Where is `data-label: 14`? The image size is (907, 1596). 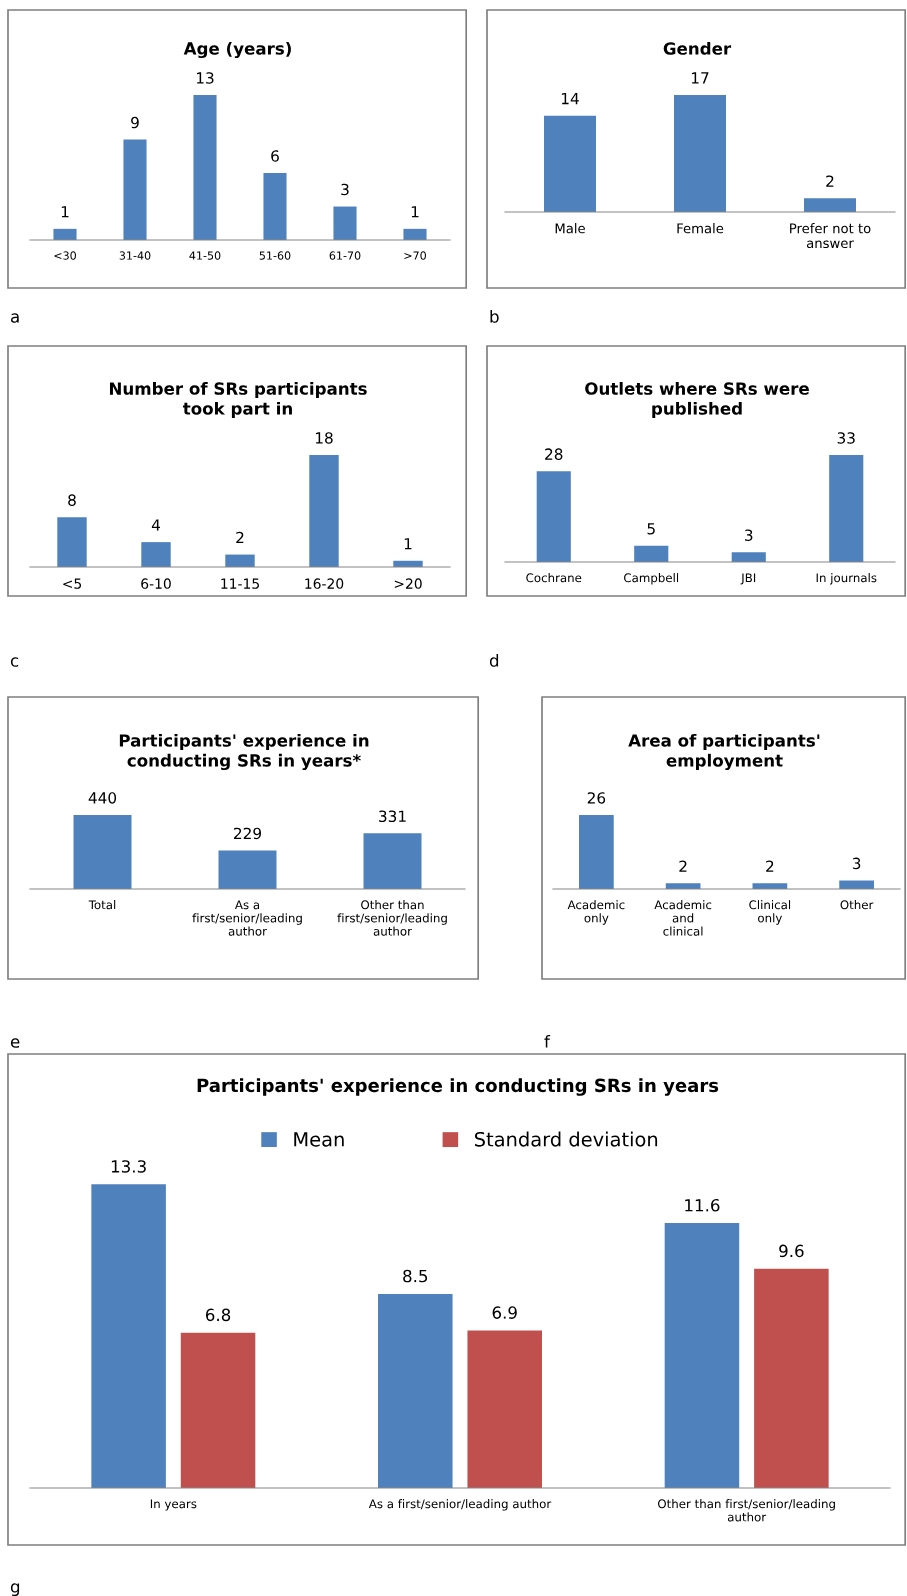 data-label: 14 is located at coordinates (570, 99).